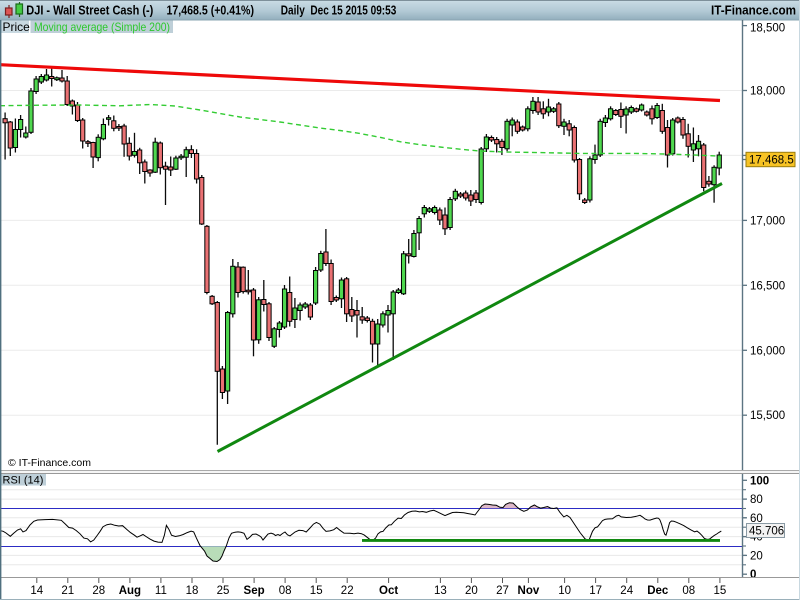 The width and height of the screenshot is (800, 600). Describe the element at coordinates (767, 29) in the screenshot. I see `svg-text: 18,500` at that location.